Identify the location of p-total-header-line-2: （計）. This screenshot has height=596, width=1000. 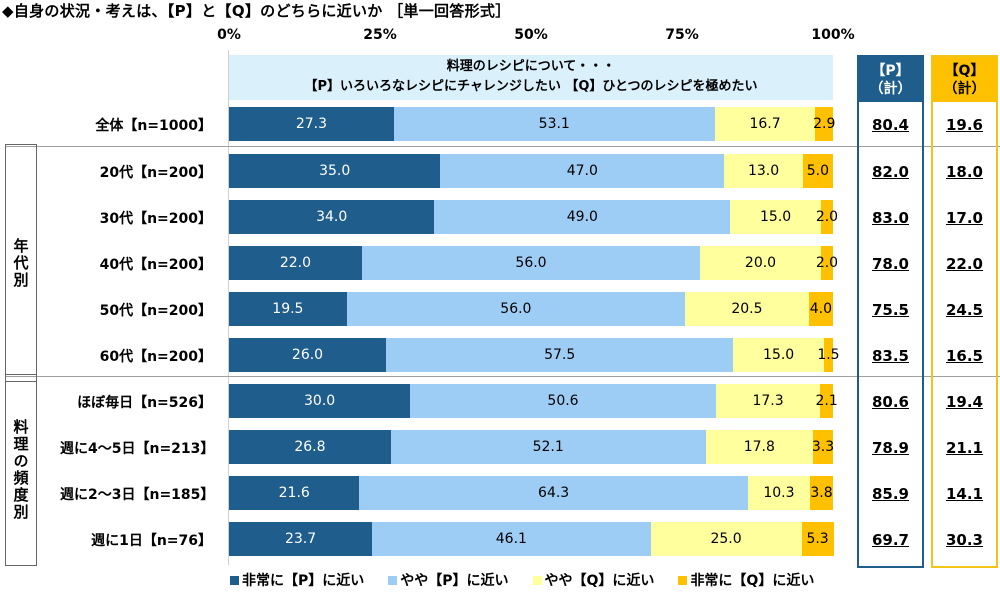
(890, 88).